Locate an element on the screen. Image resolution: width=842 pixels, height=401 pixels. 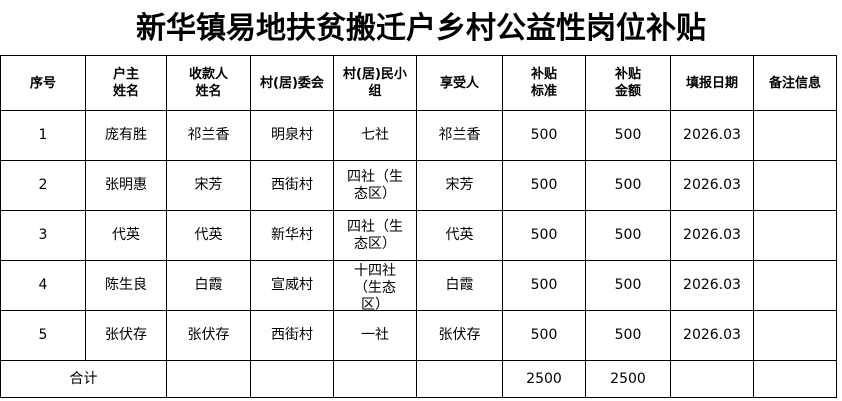
cell: 新华村 is located at coordinates (292, 235).